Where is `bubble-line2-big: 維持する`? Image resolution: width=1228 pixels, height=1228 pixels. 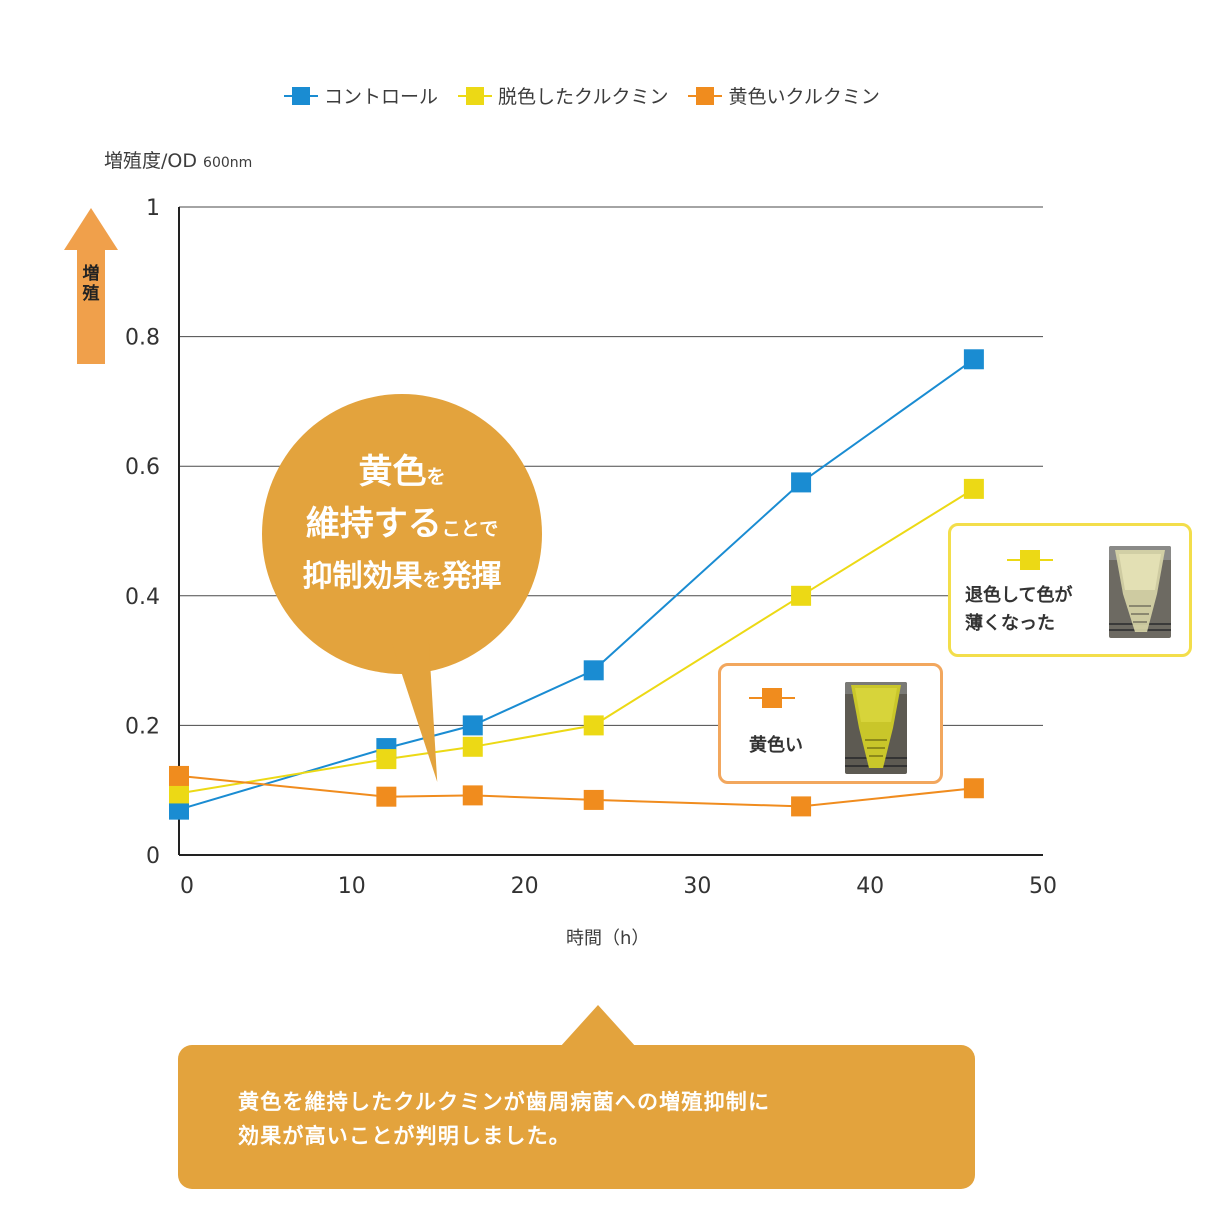
bubble-line2-big: 維持する is located at coordinates (373, 524).